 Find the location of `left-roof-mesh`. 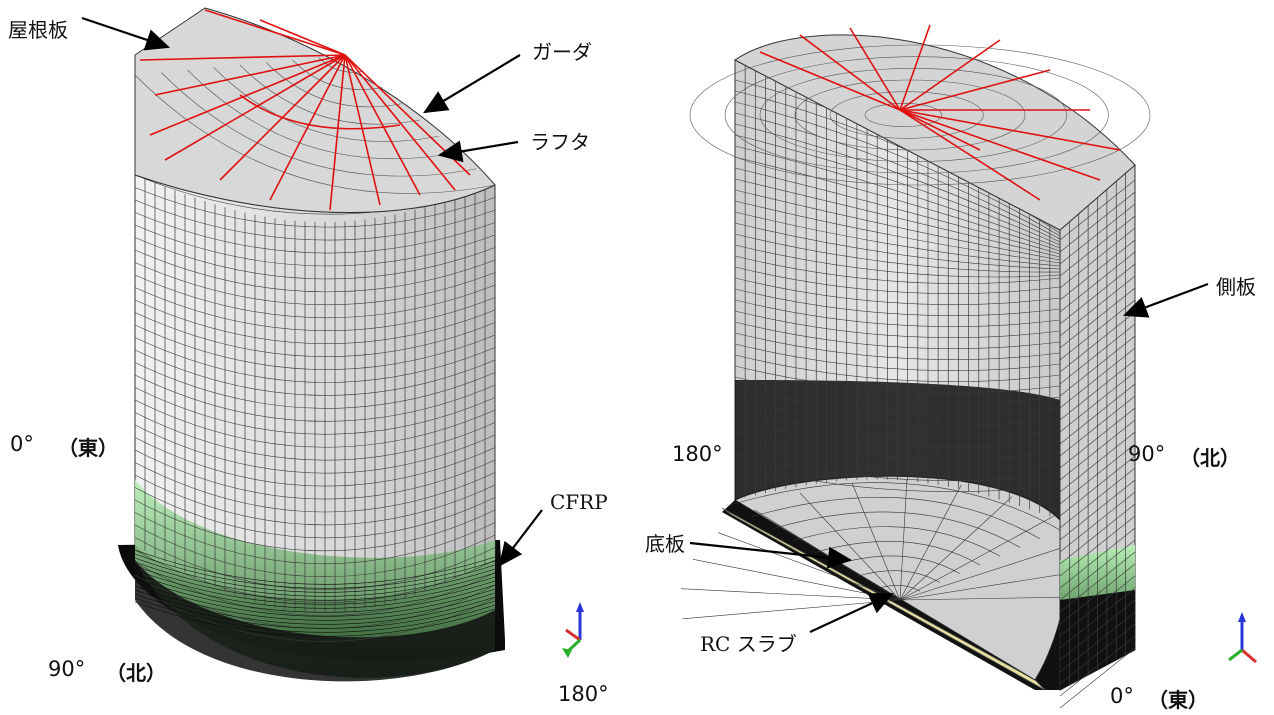

left-roof-mesh is located at coordinates (315, 125).